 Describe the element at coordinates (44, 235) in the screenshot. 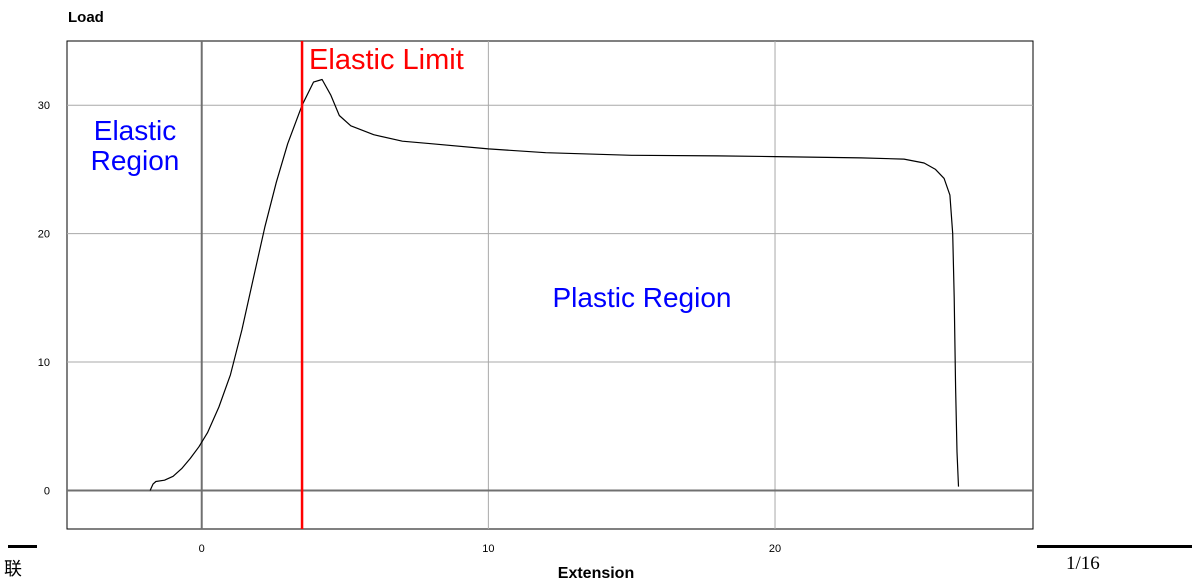

I see `y-tick-label: 20` at that location.